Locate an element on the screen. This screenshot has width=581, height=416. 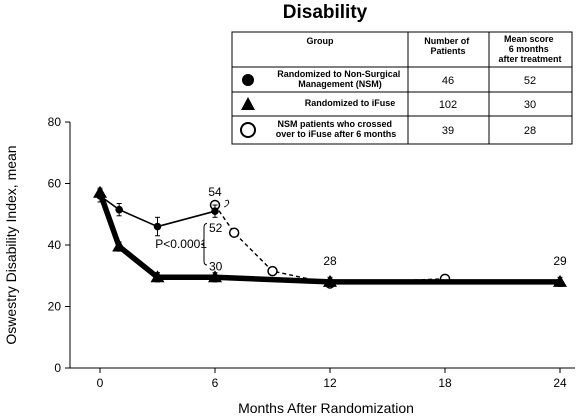
table-row-1-group-line-1: Randomized to Non-Surgical is located at coordinates (338, 74).